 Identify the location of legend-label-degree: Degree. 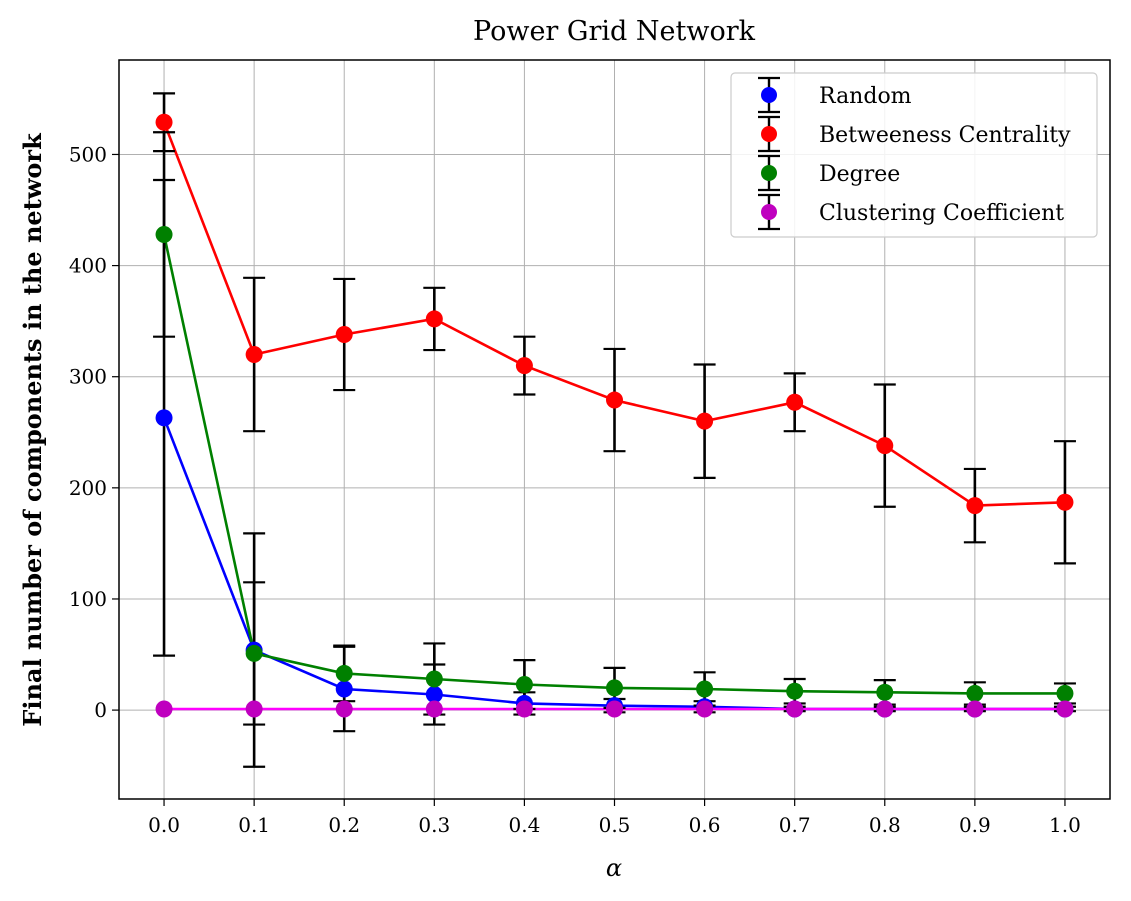
(859, 174).